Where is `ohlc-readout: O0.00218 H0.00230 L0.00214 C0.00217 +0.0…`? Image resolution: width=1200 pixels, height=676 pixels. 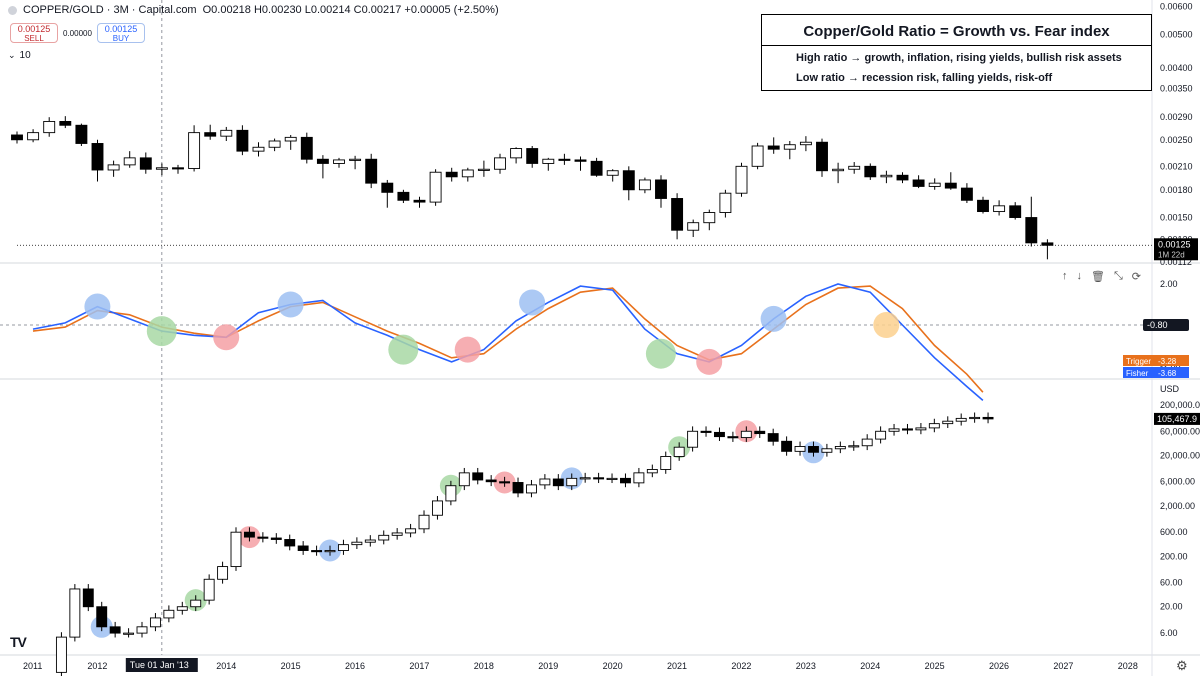 ohlc-readout: O0.00218 H0.00230 L0.00214 C0.00217 +0.0… is located at coordinates (350, 10).